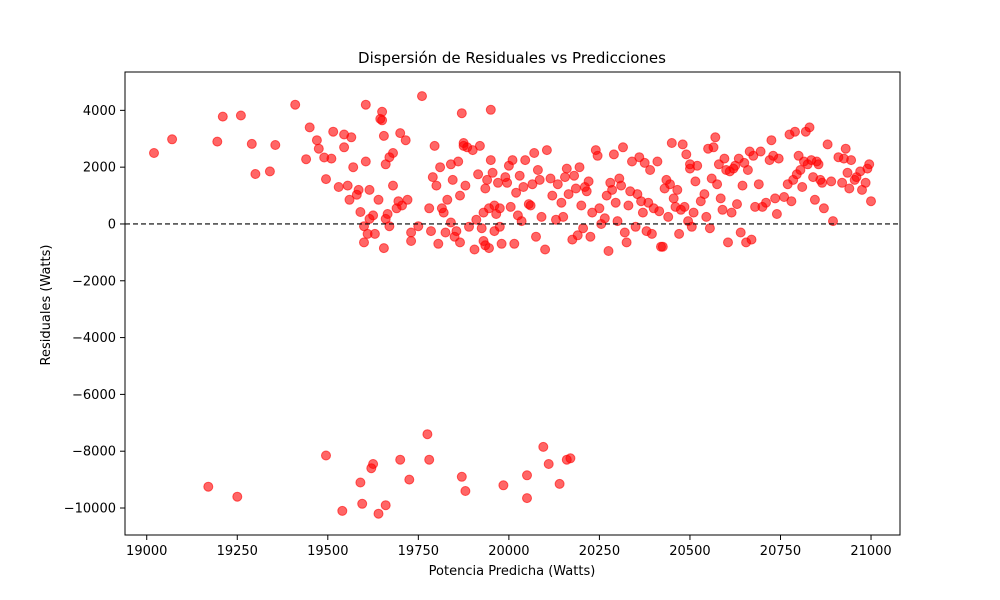 This screenshot has height=600, width=1000. Describe the element at coordinates (94, 395) in the screenshot. I see `y-tick-label-2: −6000` at that location.